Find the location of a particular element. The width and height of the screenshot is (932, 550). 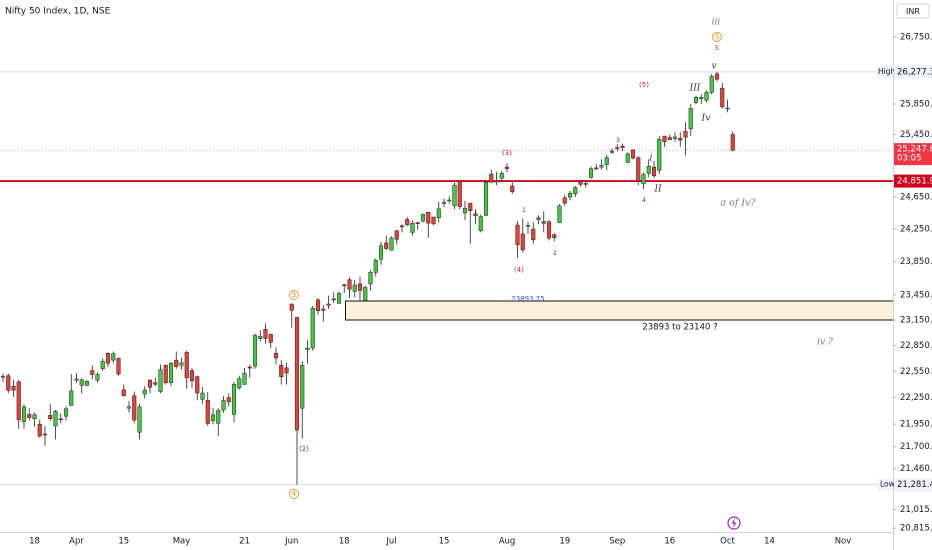

wave-label: v is located at coordinates (713, 67).